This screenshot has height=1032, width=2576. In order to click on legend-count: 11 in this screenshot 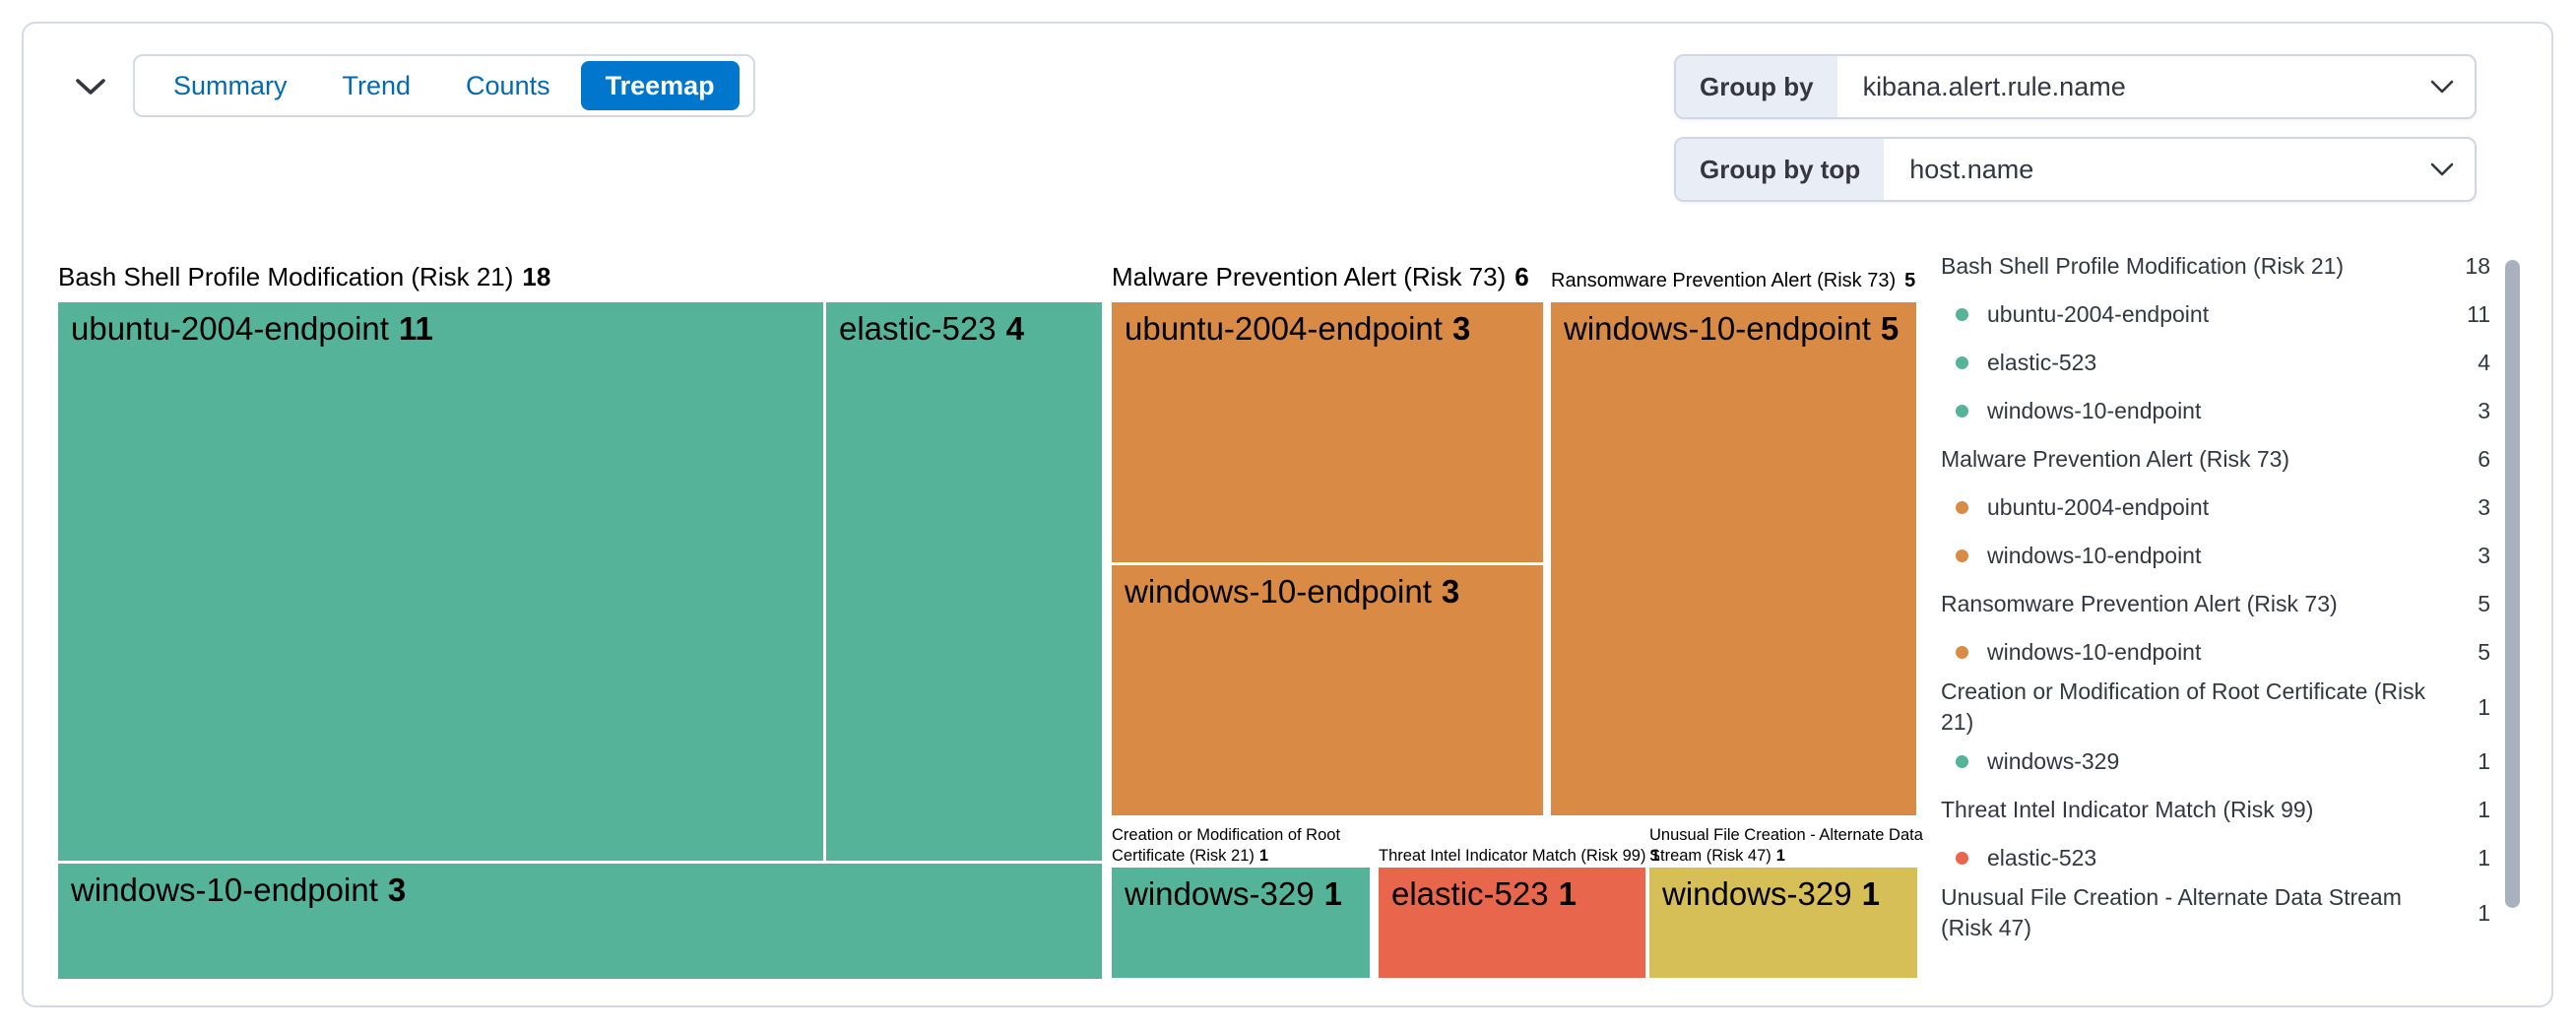, I will do `click(2478, 314)`.